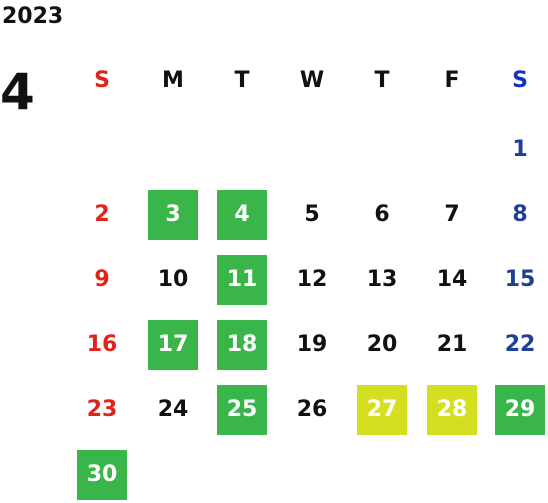  Describe the element at coordinates (312, 80) in the screenshot. I see `weekday-header: W` at that location.